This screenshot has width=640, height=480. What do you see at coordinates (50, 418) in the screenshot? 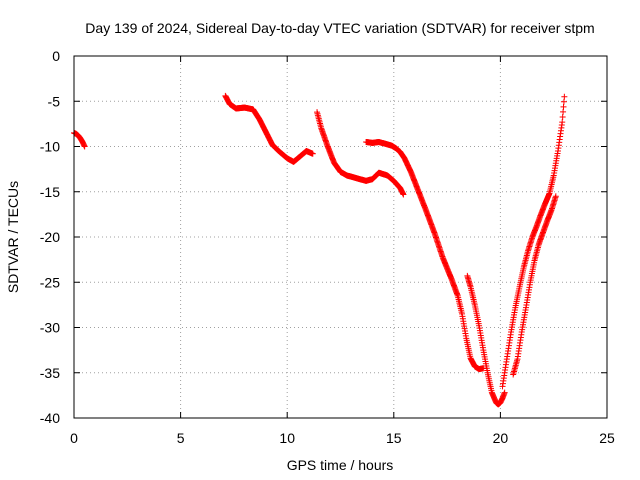
I see `y-tick-label: -40` at bounding box center [50, 418].